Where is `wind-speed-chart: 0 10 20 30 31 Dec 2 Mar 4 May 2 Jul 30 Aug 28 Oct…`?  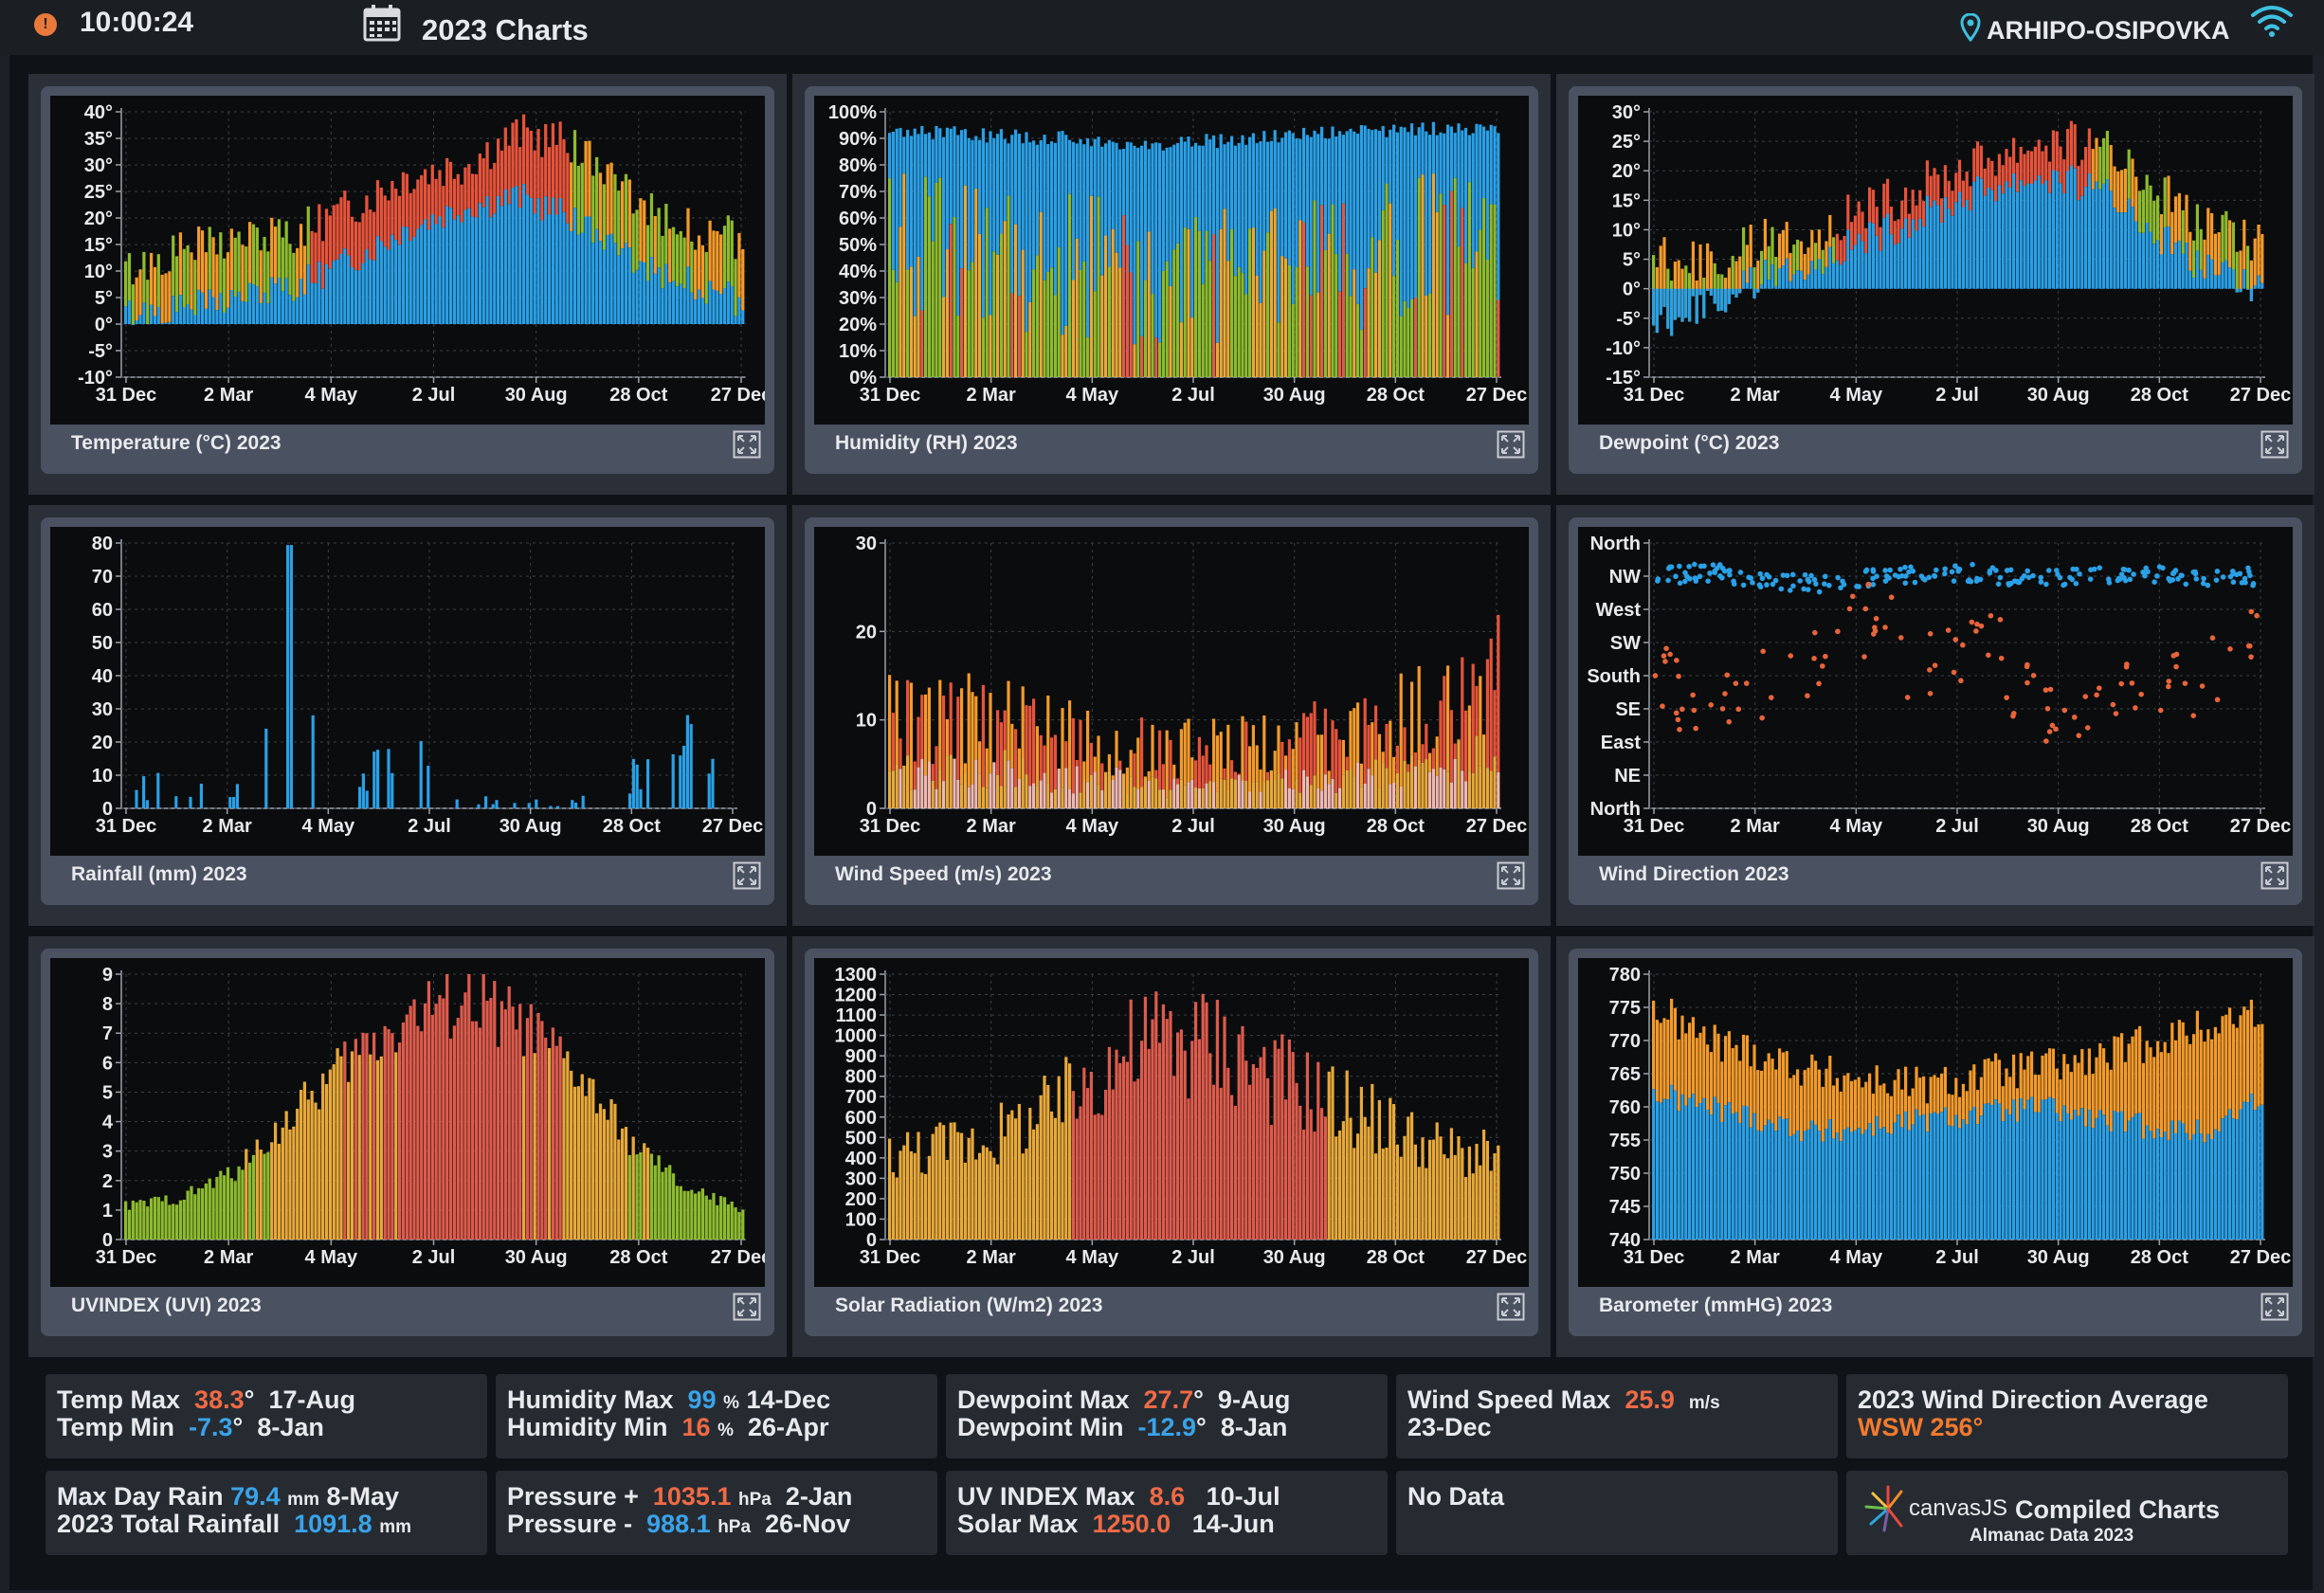 wind-speed-chart: 0 10 20 30 31 Dec 2 Mar 4 May 2 Jul 30 Aug 28 Oct… is located at coordinates (1171, 691).